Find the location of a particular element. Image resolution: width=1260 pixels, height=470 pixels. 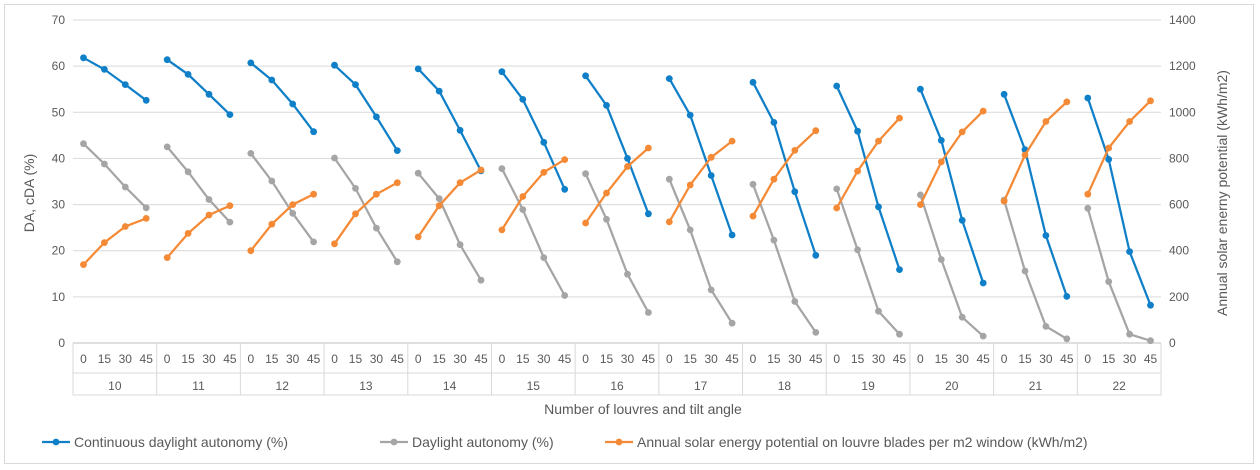

x-axis-title: Number of louvres and tilt angle is located at coordinates (643, 409).